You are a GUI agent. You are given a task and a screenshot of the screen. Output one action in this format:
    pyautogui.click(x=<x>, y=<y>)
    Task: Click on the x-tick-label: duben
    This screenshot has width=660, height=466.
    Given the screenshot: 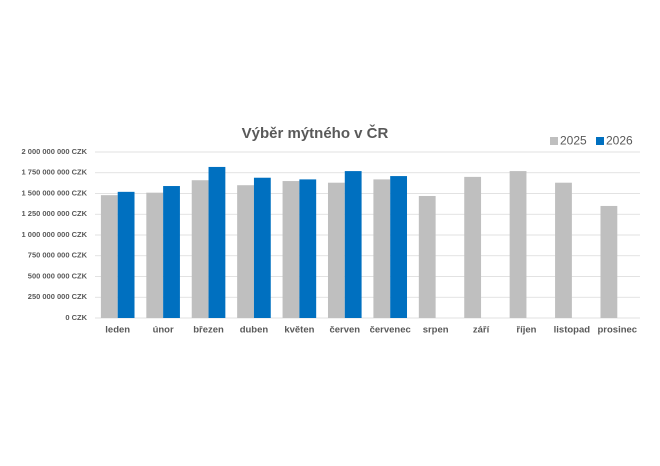 What is the action you would take?
    pyautogui.click(x=254, y=330)
    